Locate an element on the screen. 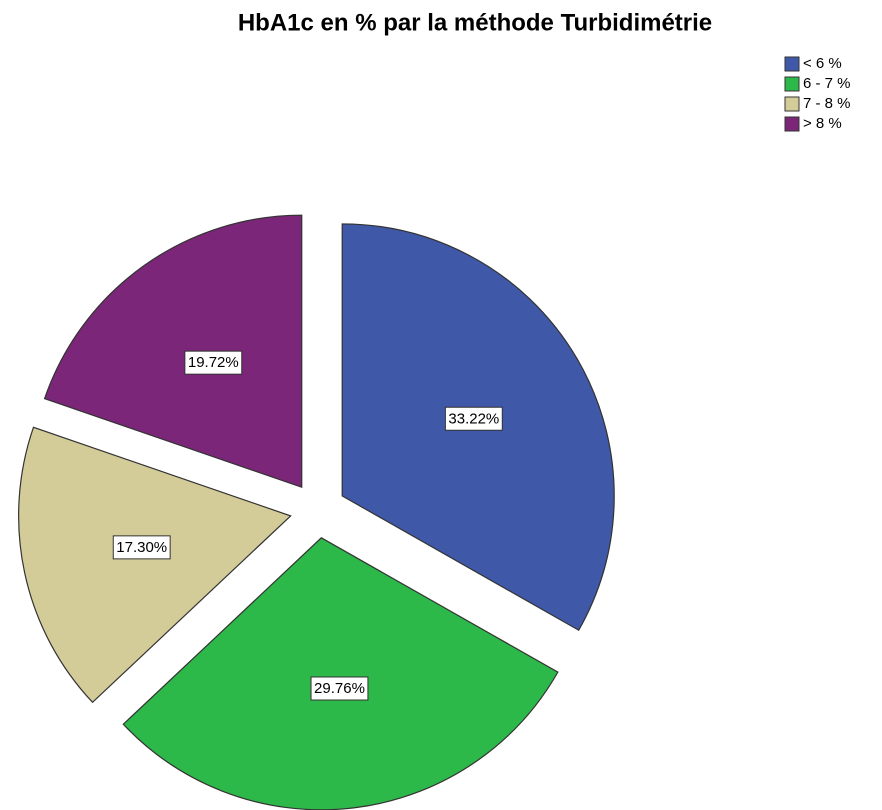  data-label-text: 17.30% is located at coordinates (141, 547).